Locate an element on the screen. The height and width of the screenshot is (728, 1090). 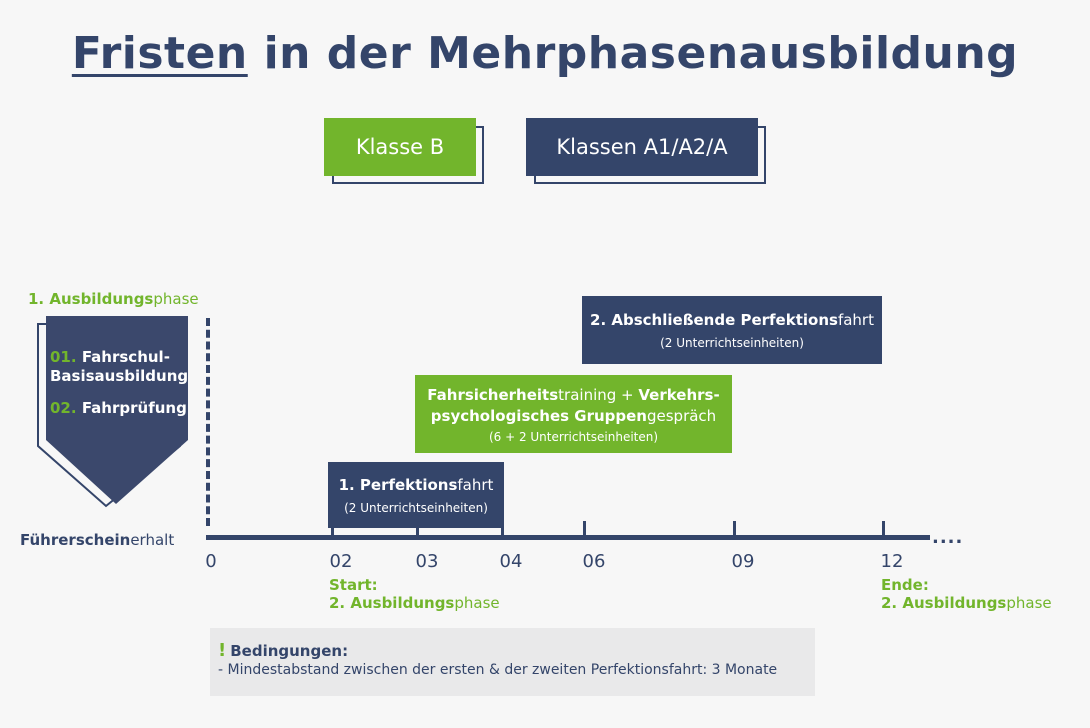
tick-label-0: 0 is located at coordinates (211, 561).